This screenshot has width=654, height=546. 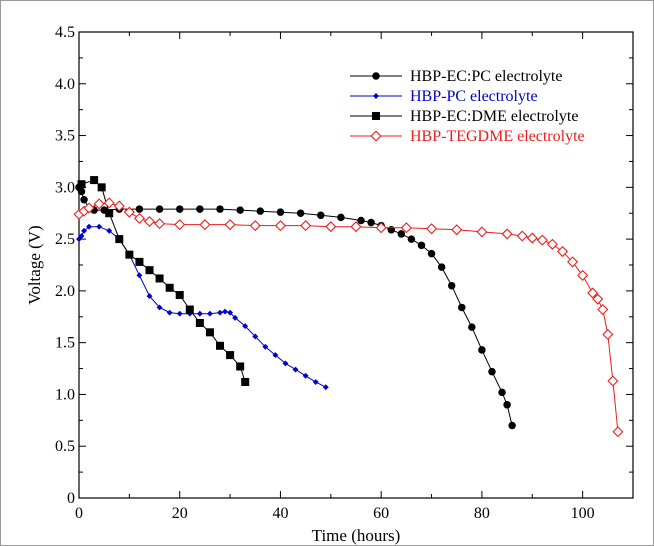 I want to click on y-tick-label: 2.0, so click(x=65, y=291).